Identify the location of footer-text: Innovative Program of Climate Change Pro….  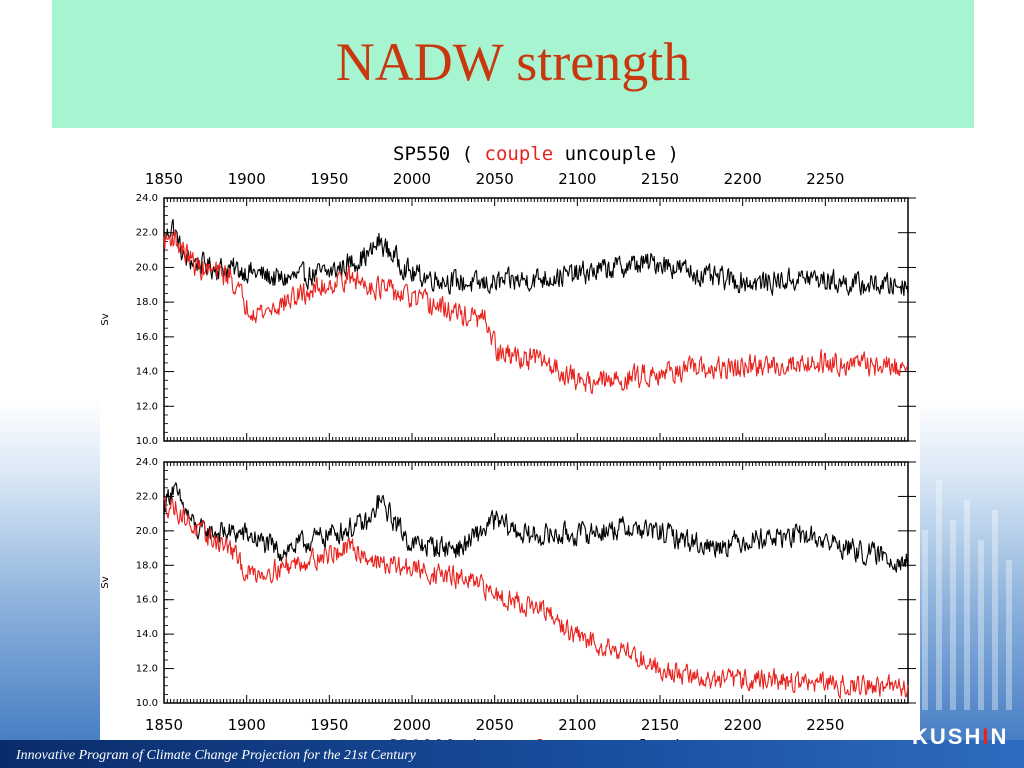
(216, 755).